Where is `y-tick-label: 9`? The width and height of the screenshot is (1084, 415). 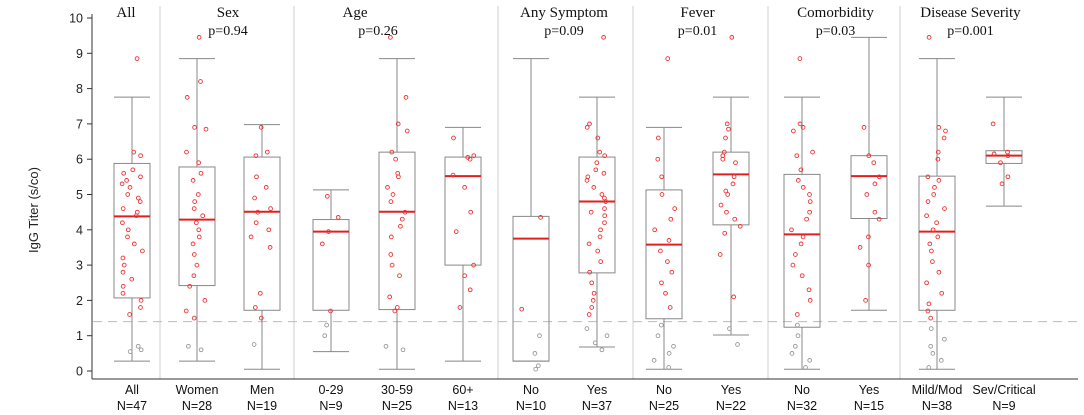
y-tick-label: 9 is located at coordinates (79, 54).